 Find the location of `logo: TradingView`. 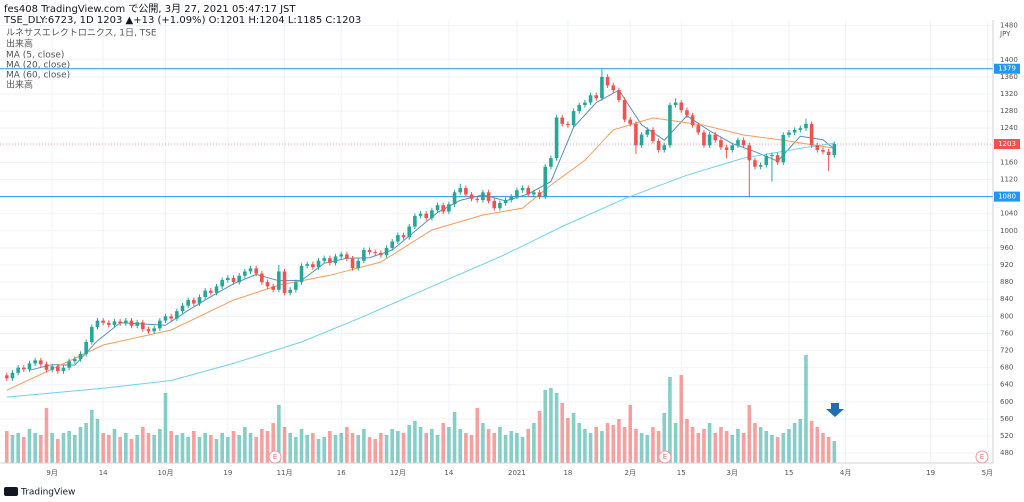

logo: TradingView is located at coordinates (39, 492).